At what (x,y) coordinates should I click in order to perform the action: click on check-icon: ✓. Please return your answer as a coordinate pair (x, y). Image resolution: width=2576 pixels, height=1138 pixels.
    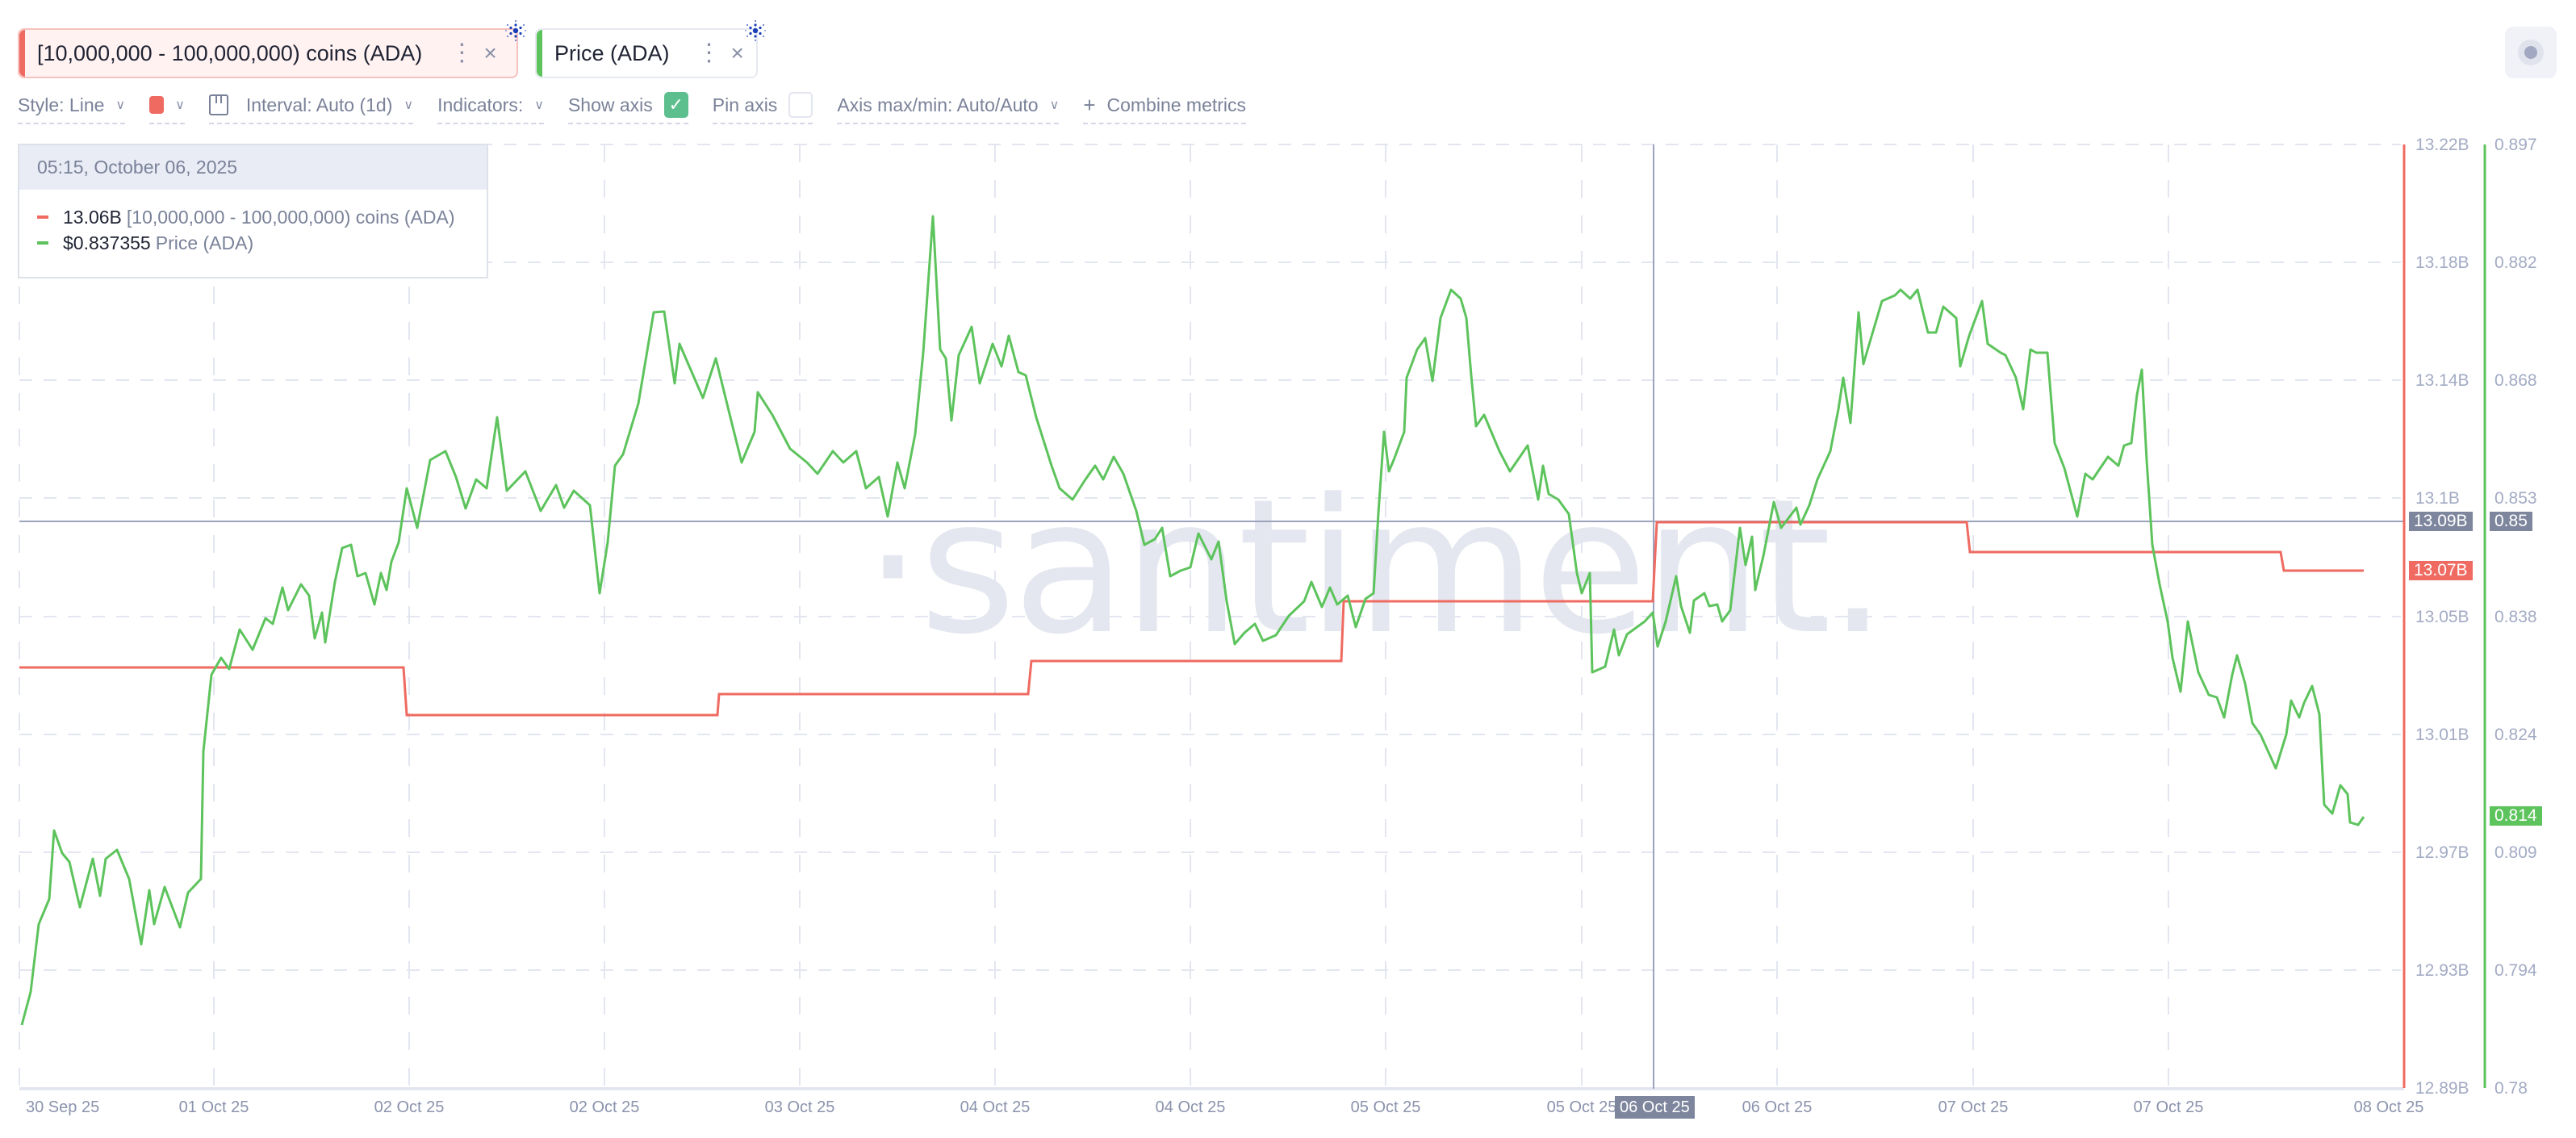
    Looking at the image, I should click on (676, 105).